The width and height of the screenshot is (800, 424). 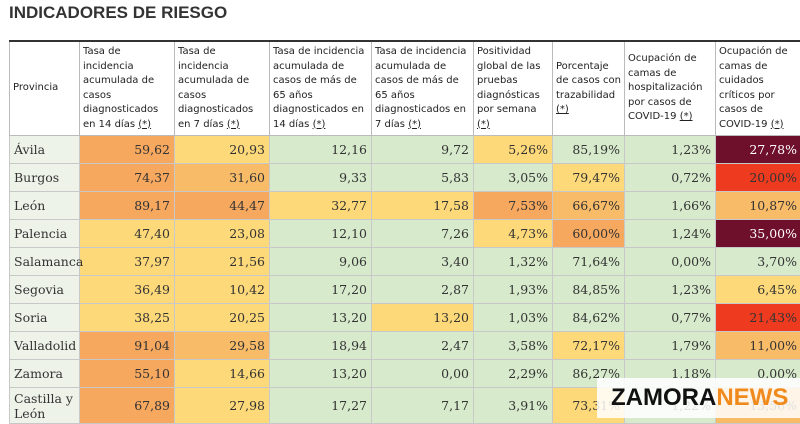 I want to click on cell: 89,17, so click(x=127, y=206).